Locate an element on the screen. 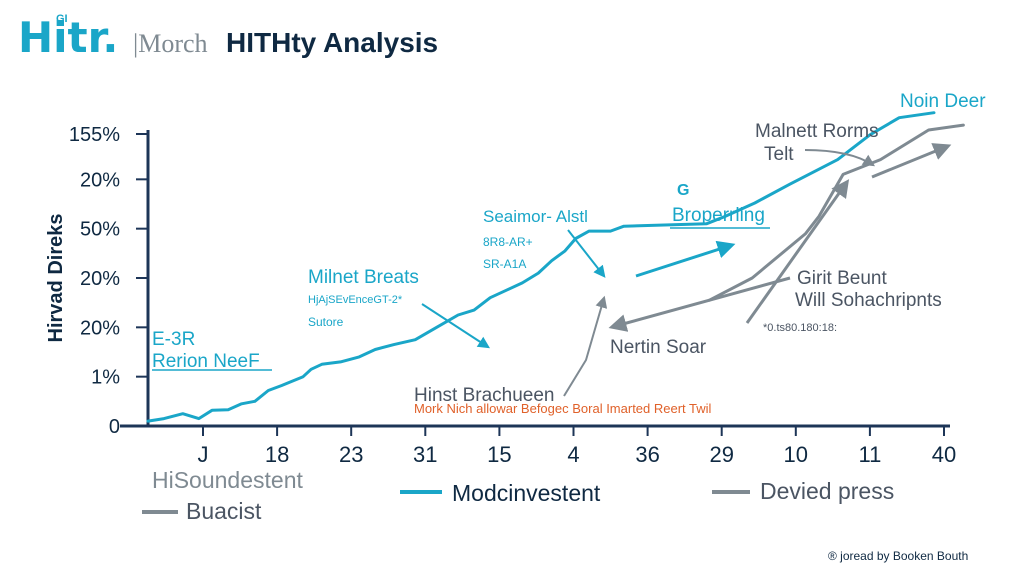  annotation-malnett-line1: Malnett Rorms is located at coordinates (817, 131).